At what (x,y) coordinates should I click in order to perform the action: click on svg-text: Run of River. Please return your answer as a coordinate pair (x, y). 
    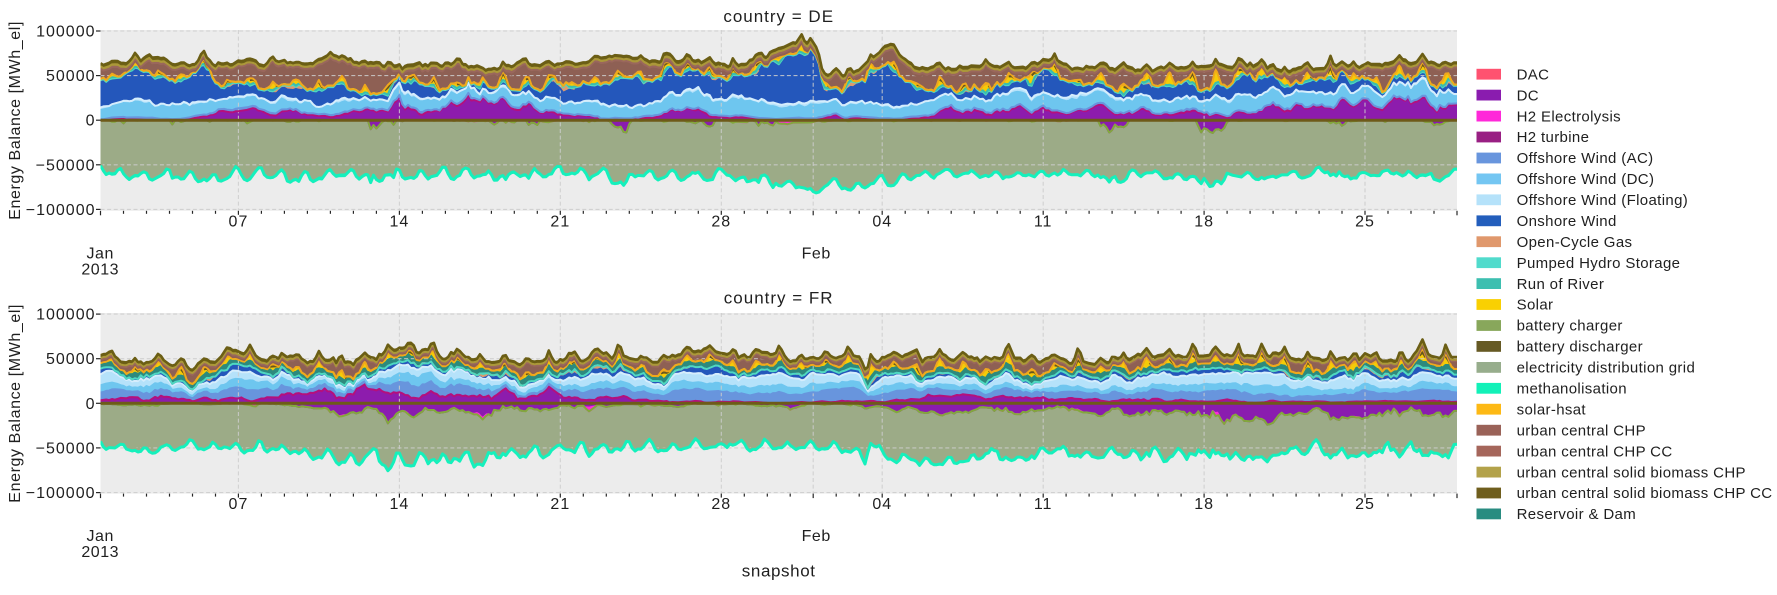
    Looking at the image, I should click on (1561, 284).